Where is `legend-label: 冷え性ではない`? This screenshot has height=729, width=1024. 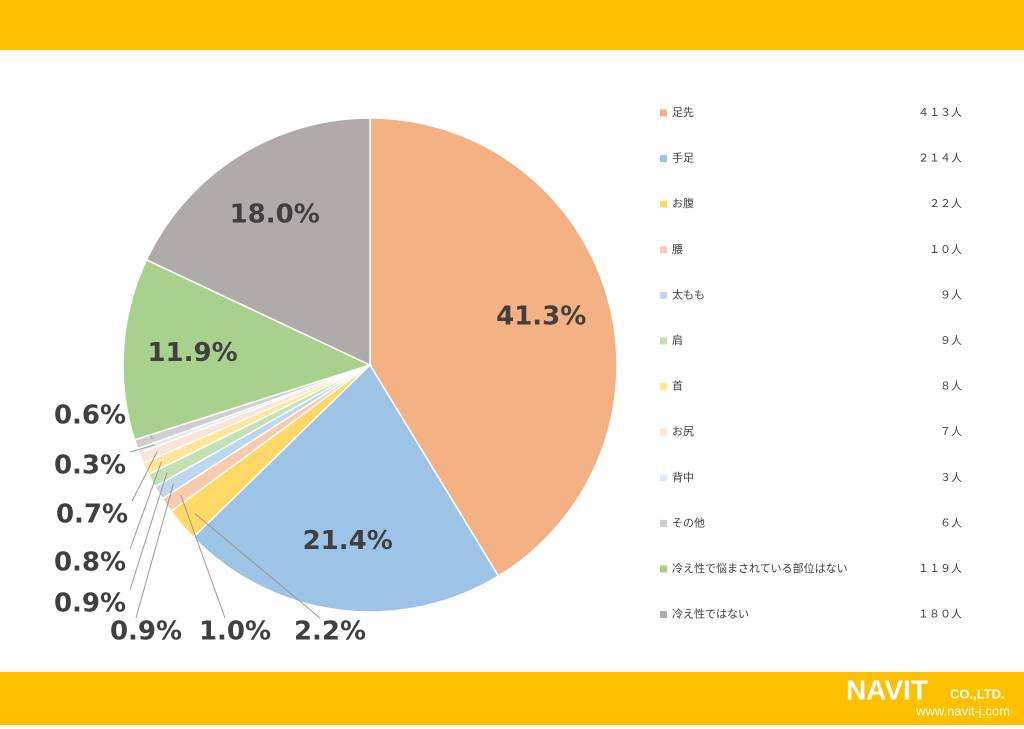
legend-label: 冷え性ではない is located at coordinates (710, 614).